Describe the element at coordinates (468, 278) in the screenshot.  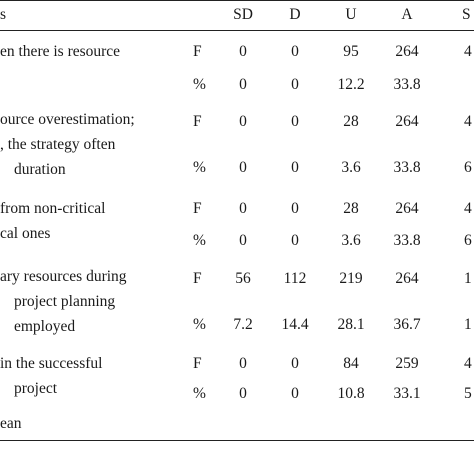
I see `row-4-f-sa: 1` at that location.